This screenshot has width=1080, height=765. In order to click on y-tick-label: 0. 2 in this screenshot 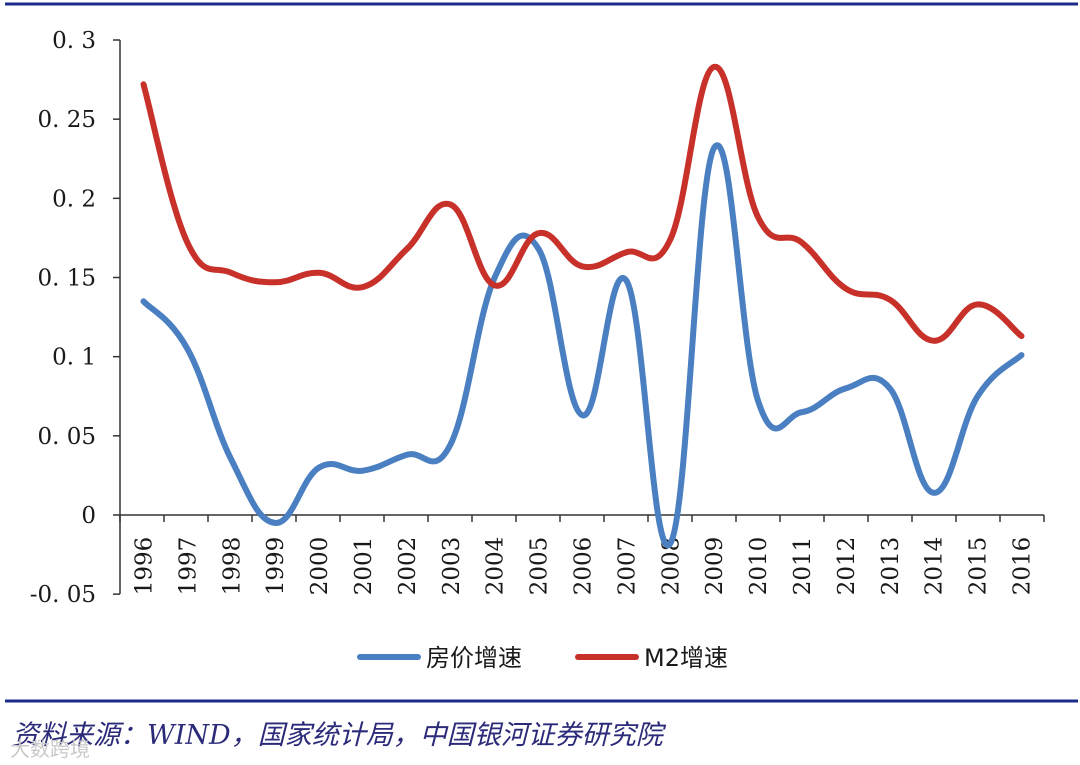, I will do `click(74, 199)`.